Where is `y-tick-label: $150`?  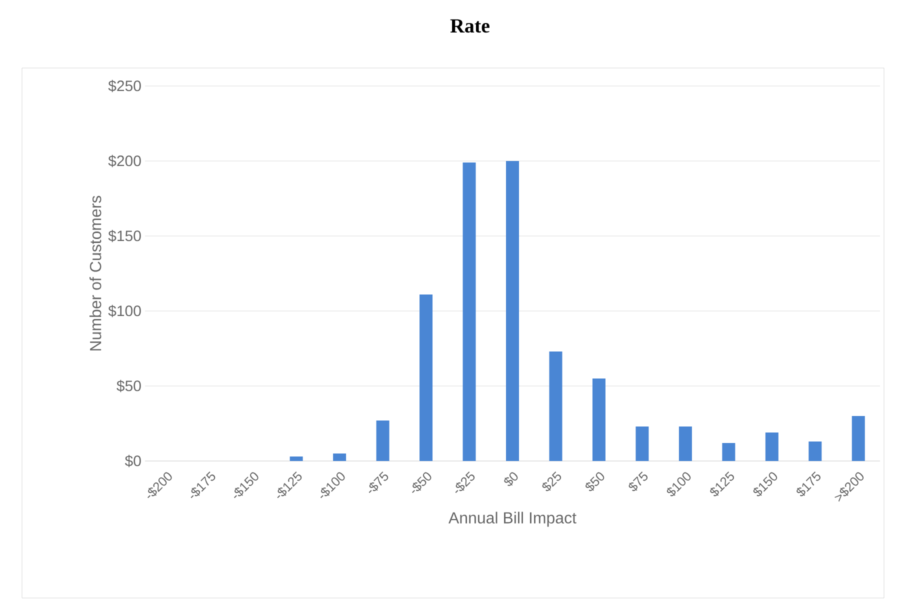
y-tick-label: $150 is located at coordinates (124, 236).